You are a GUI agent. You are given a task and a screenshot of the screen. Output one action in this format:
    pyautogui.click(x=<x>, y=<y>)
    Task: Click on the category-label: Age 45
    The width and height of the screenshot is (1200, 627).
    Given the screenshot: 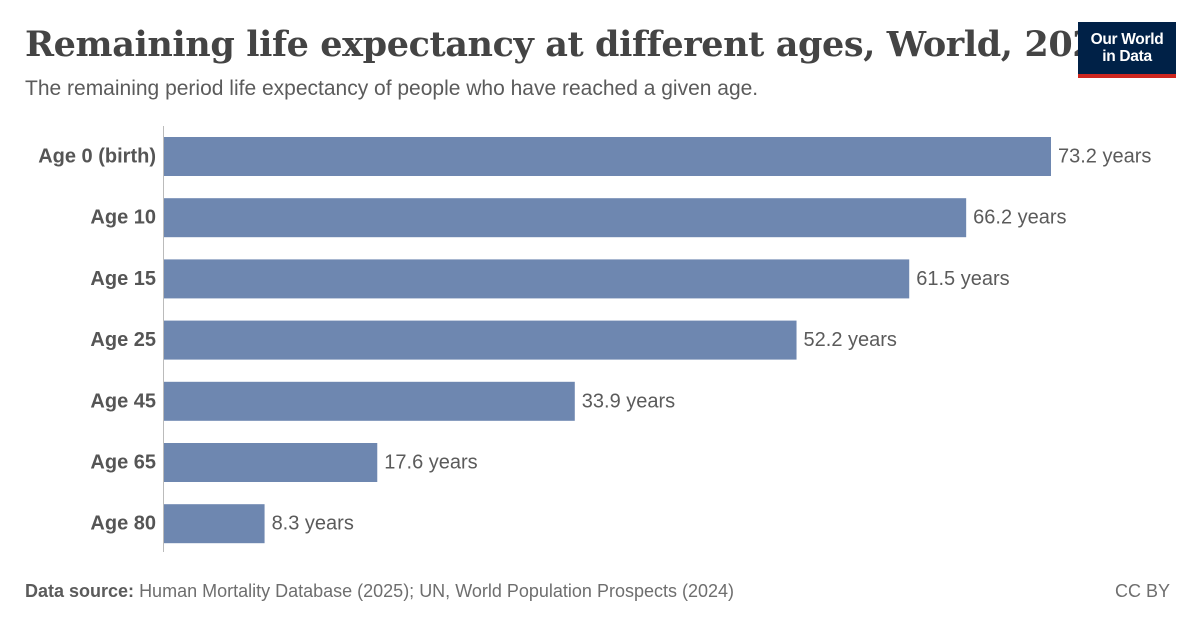 What is the action you would take?
    pyautogui.click(x=123, y=401)
    